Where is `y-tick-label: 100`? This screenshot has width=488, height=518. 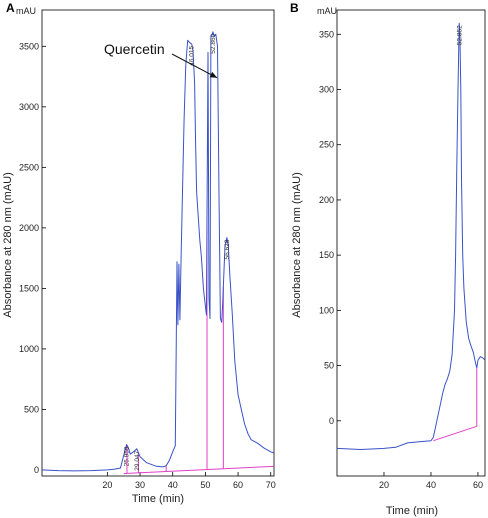 y-tick-label: 100 is located at coordinates (326, 310).